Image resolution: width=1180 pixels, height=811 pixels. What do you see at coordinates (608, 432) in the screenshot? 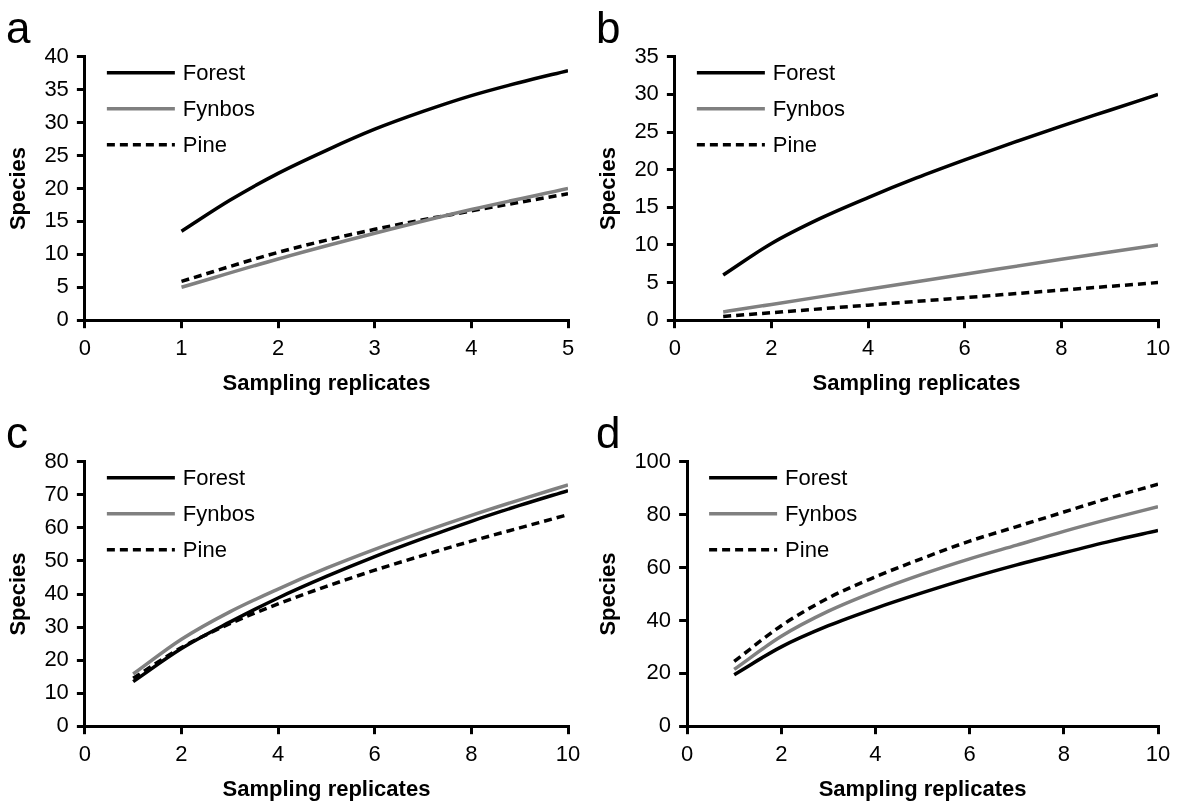
I see `chart-title: d` at bounding box center [608, 432].